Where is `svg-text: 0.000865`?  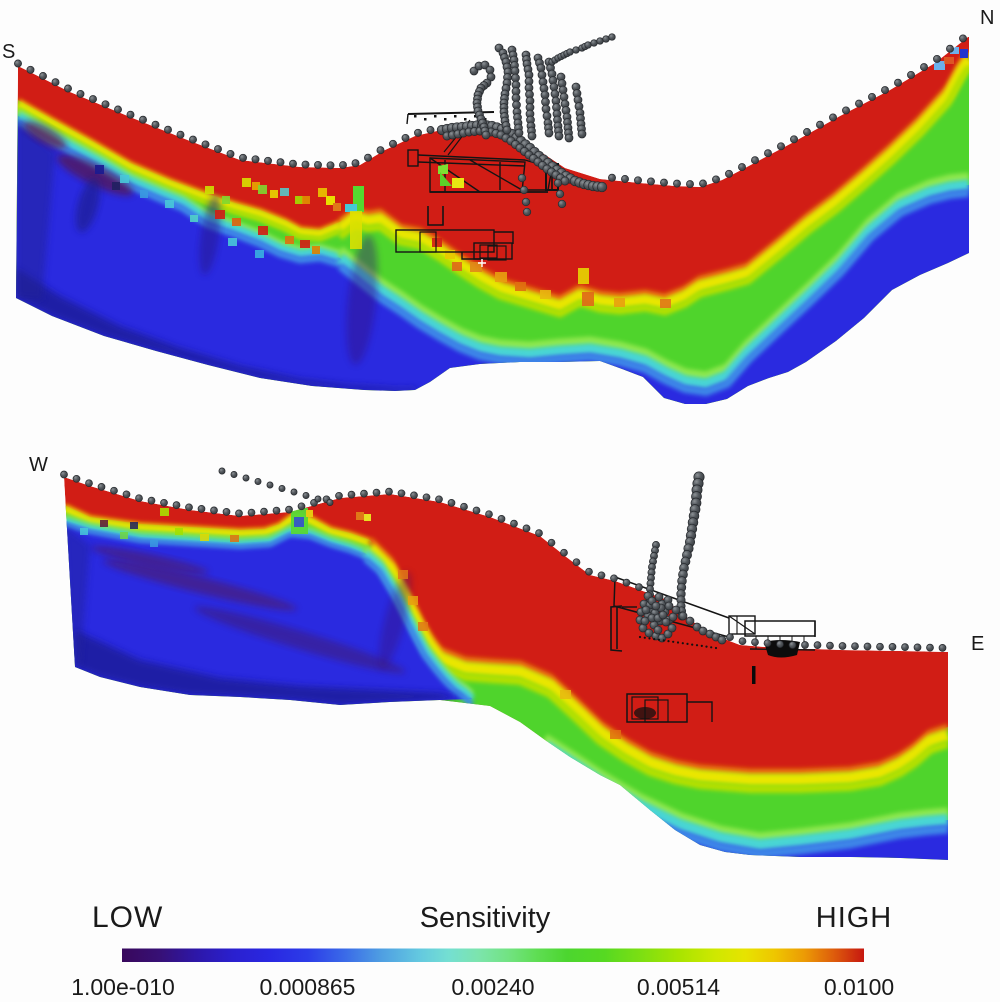
svg-text: 0.000865 is located at coordinates (308, 987).